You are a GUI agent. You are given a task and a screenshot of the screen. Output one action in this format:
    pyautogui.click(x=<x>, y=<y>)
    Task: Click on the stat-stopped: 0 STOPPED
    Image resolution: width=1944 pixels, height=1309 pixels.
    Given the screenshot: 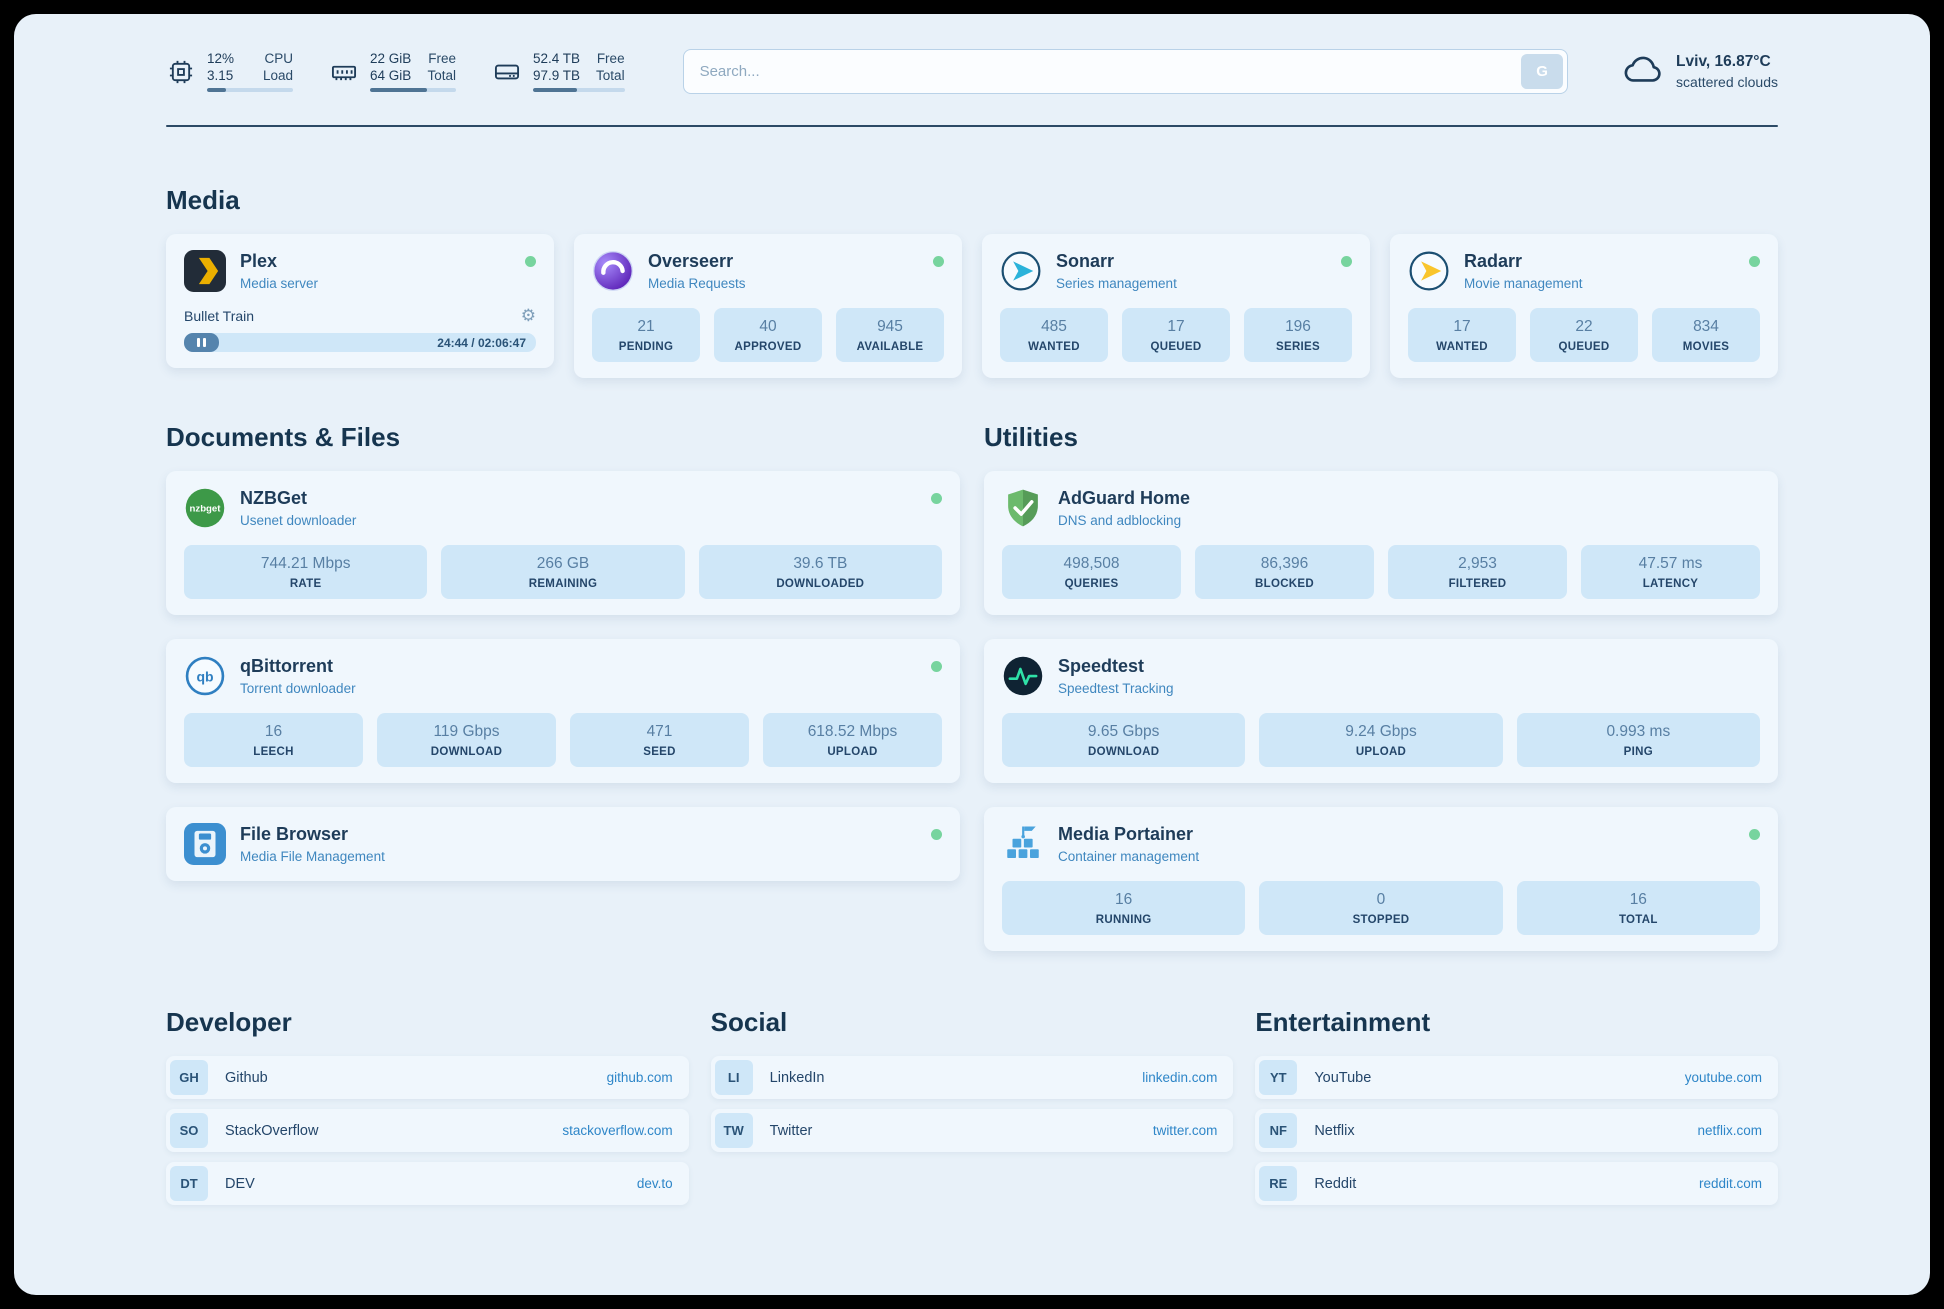 What is the action you would take?
    pyautogui.click(x=1381, y=908)
    